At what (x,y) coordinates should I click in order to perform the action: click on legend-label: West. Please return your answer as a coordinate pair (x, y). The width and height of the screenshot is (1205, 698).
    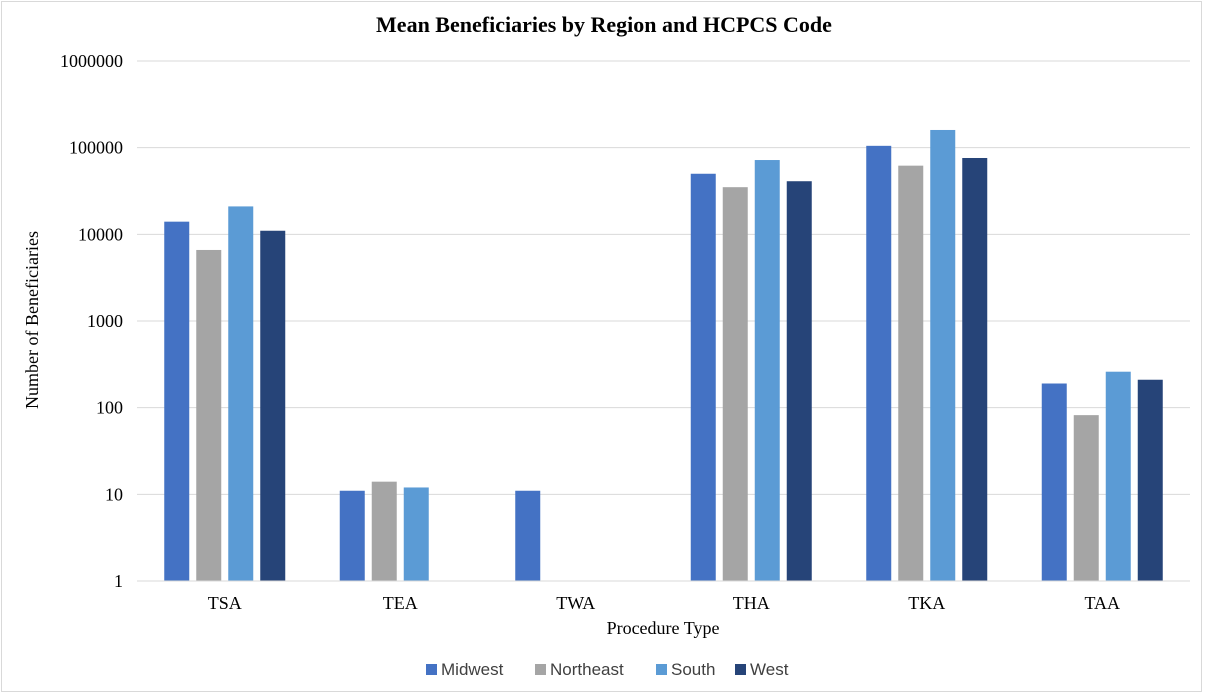
    Looking at the image, I should click on (769, 669).